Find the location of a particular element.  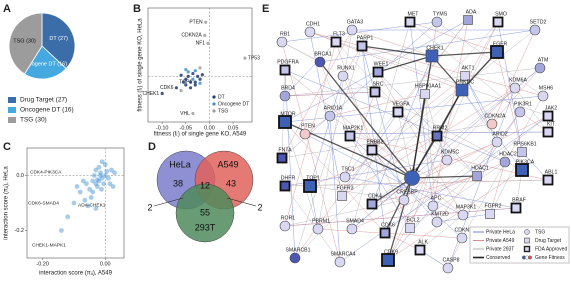

node-label: ARID1A is located at coordinates (333, 108).